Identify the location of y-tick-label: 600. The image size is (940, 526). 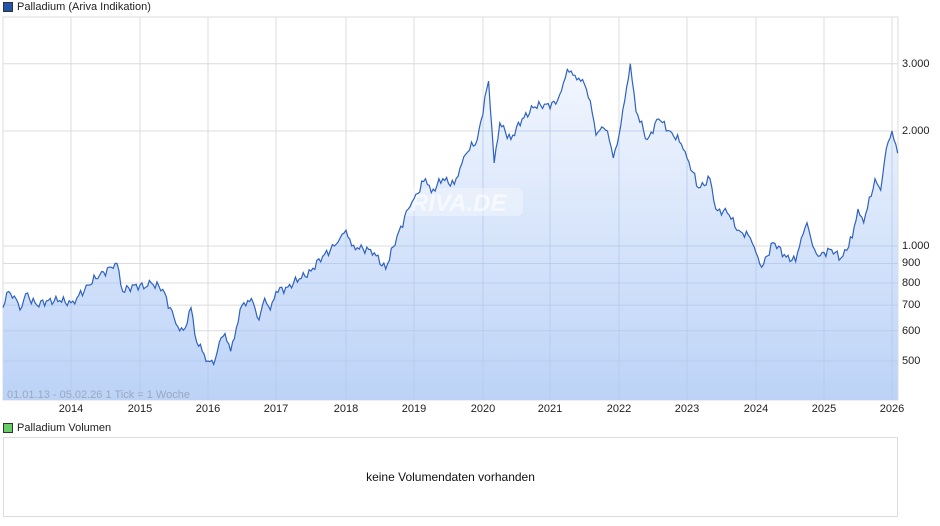
(911, 330).